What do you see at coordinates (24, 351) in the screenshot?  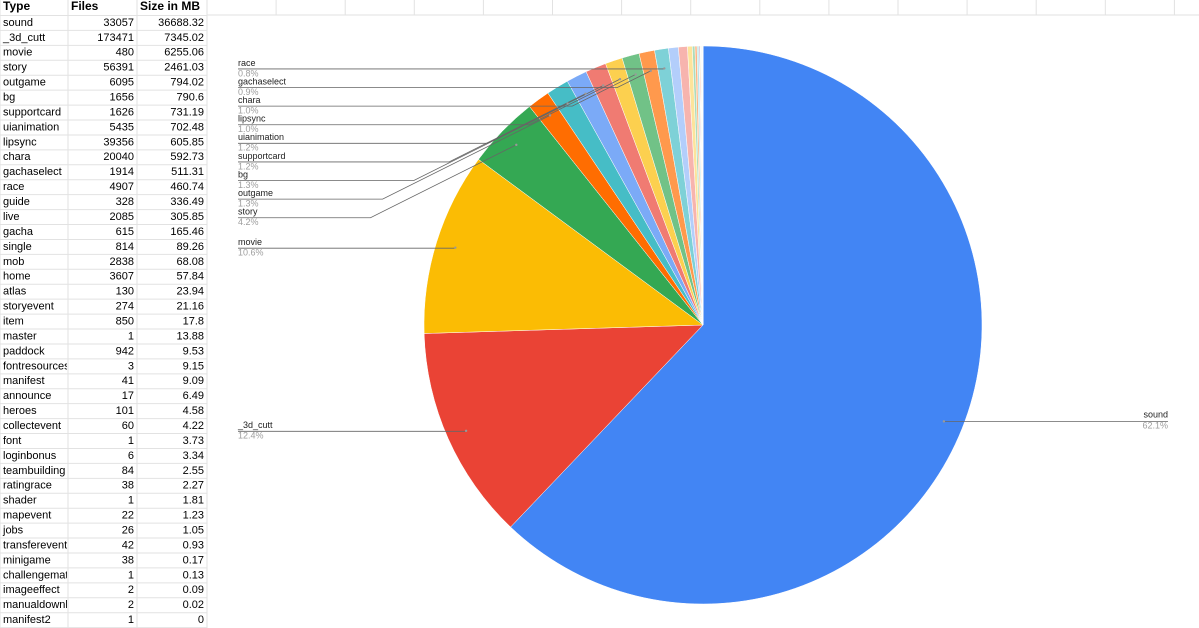 I see `table-cell: paddock` at bounding box center [24, 351].